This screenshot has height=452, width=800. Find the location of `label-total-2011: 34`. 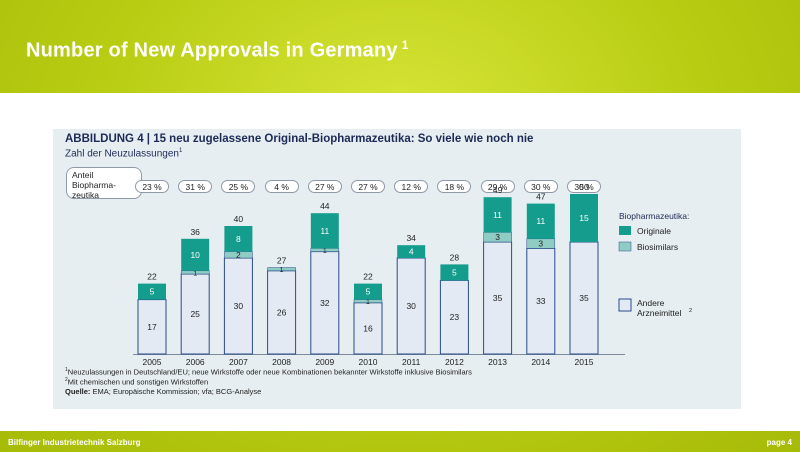

label-total-2011: 34 is located at coordinates (411, 238).